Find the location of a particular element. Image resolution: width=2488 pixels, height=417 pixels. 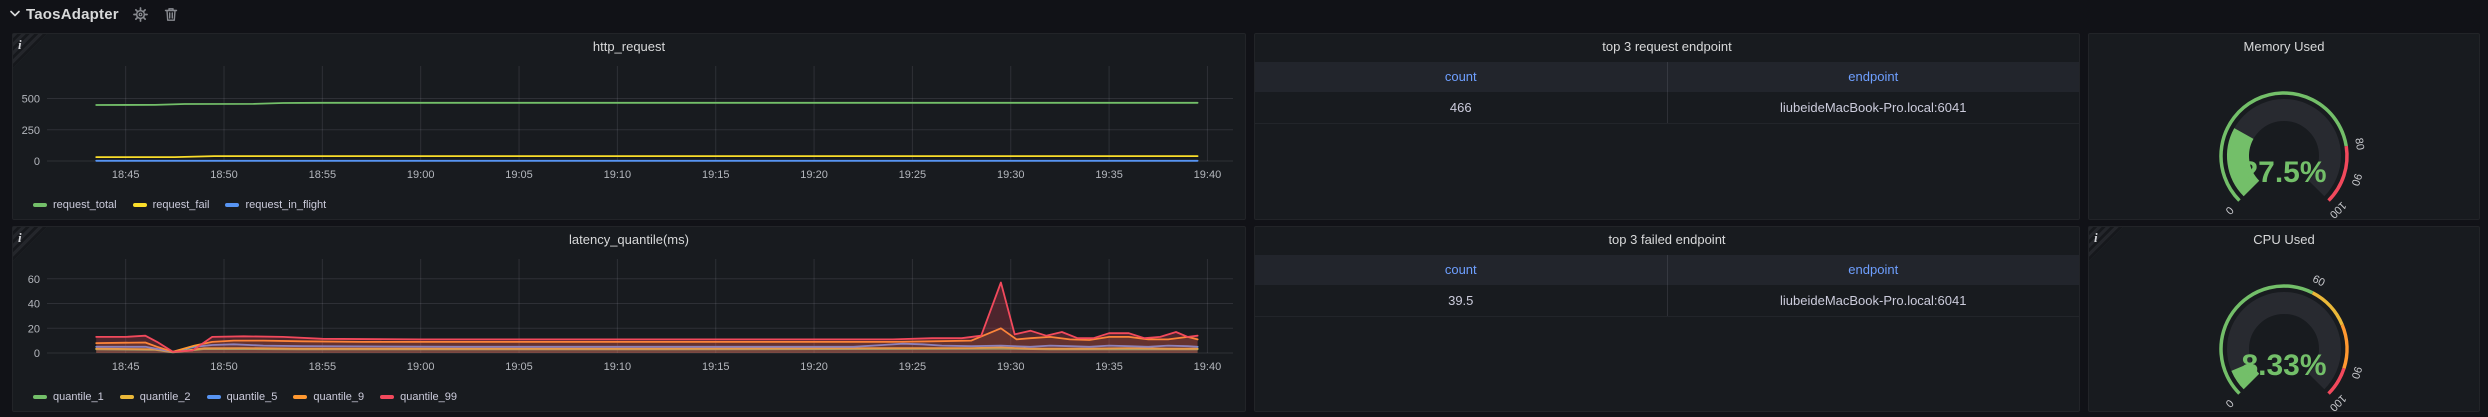

cpu-gauge: 0 60 90 100 8.33% is located at coordinates (2284, 333).